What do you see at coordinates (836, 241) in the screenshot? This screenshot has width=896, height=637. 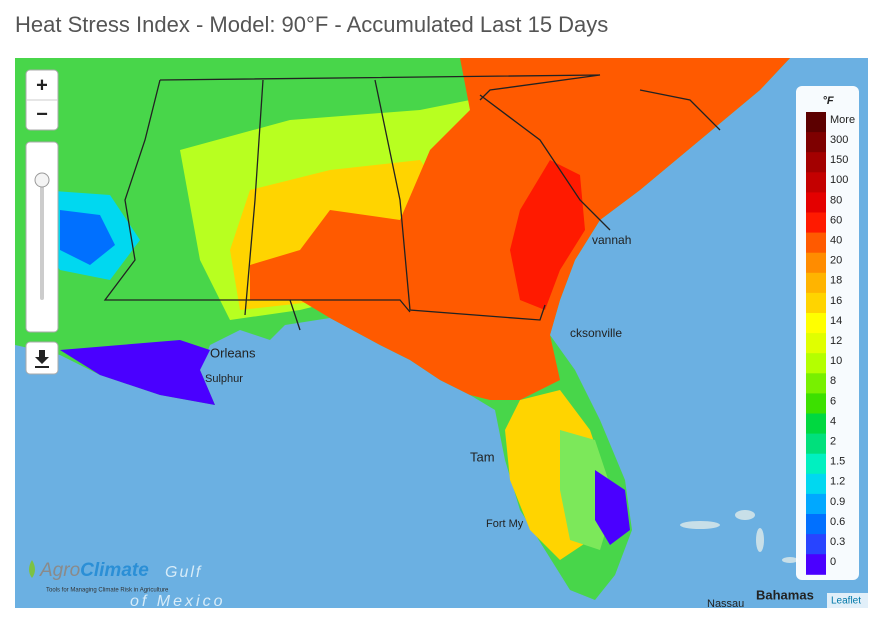 I see `legend-label: 40` at bounding box center [836, 241].